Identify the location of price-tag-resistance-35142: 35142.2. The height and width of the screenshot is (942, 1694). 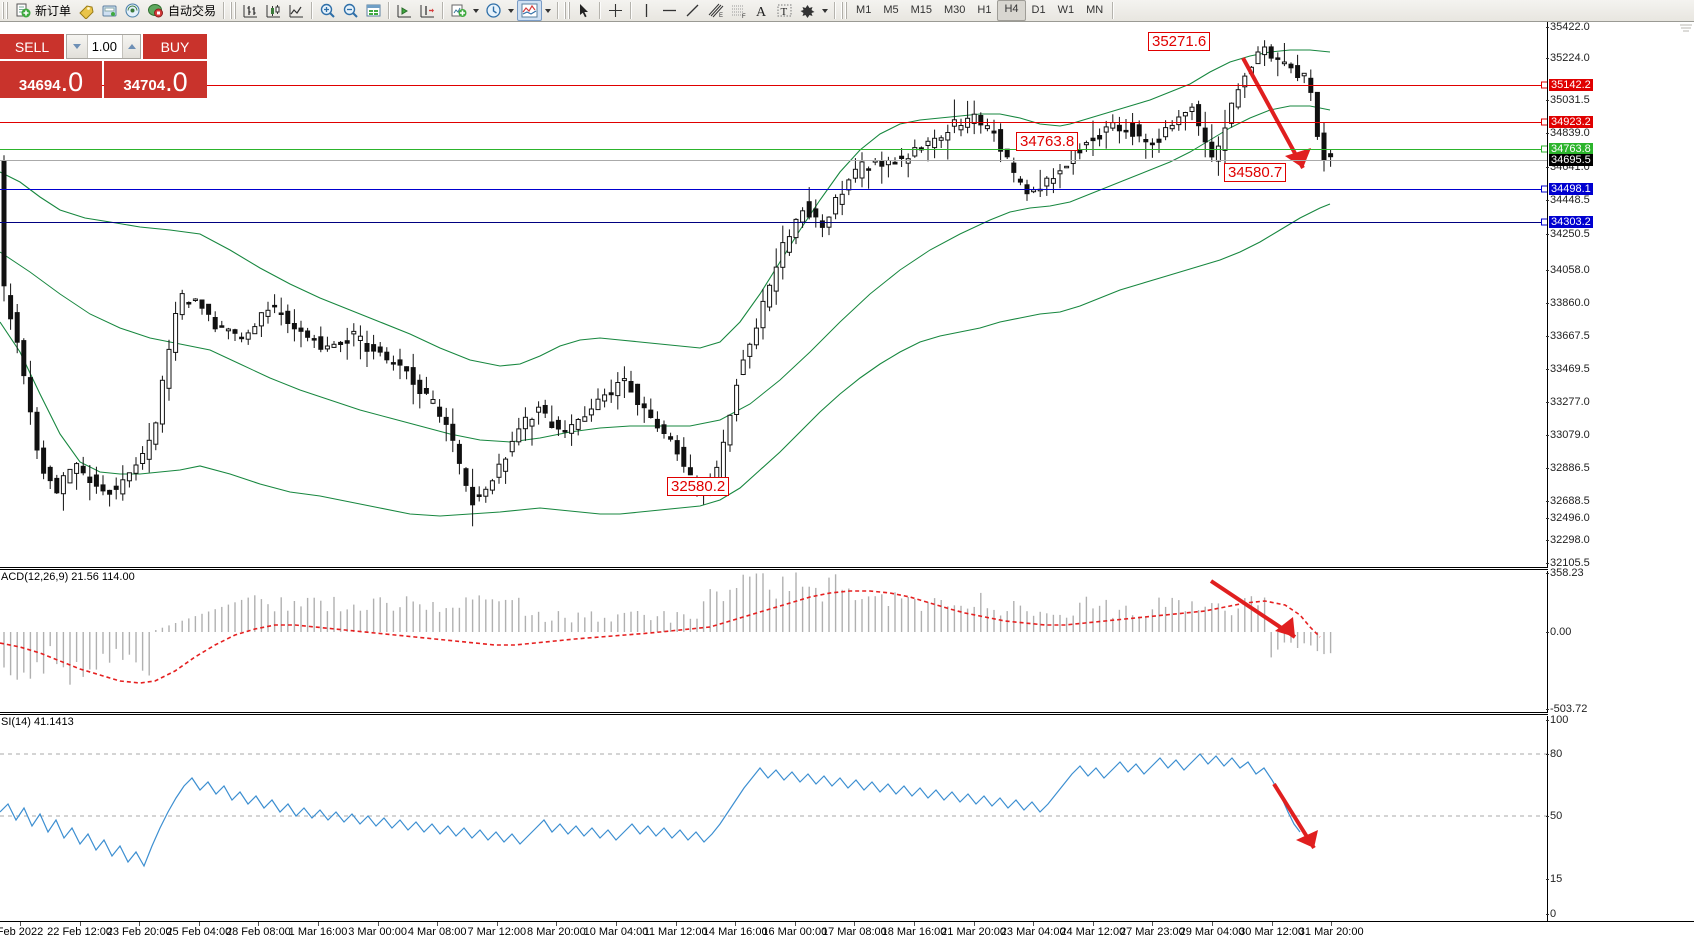
(1571, 85).